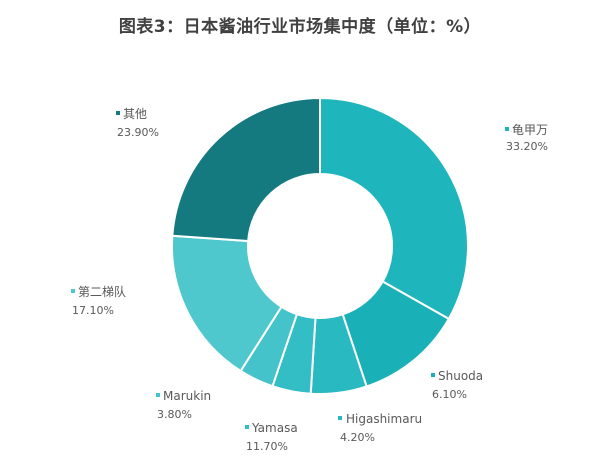 This screenshot has height=474, width=600. I want to click on slice-name-label: Yamasa, so click(274, 428).